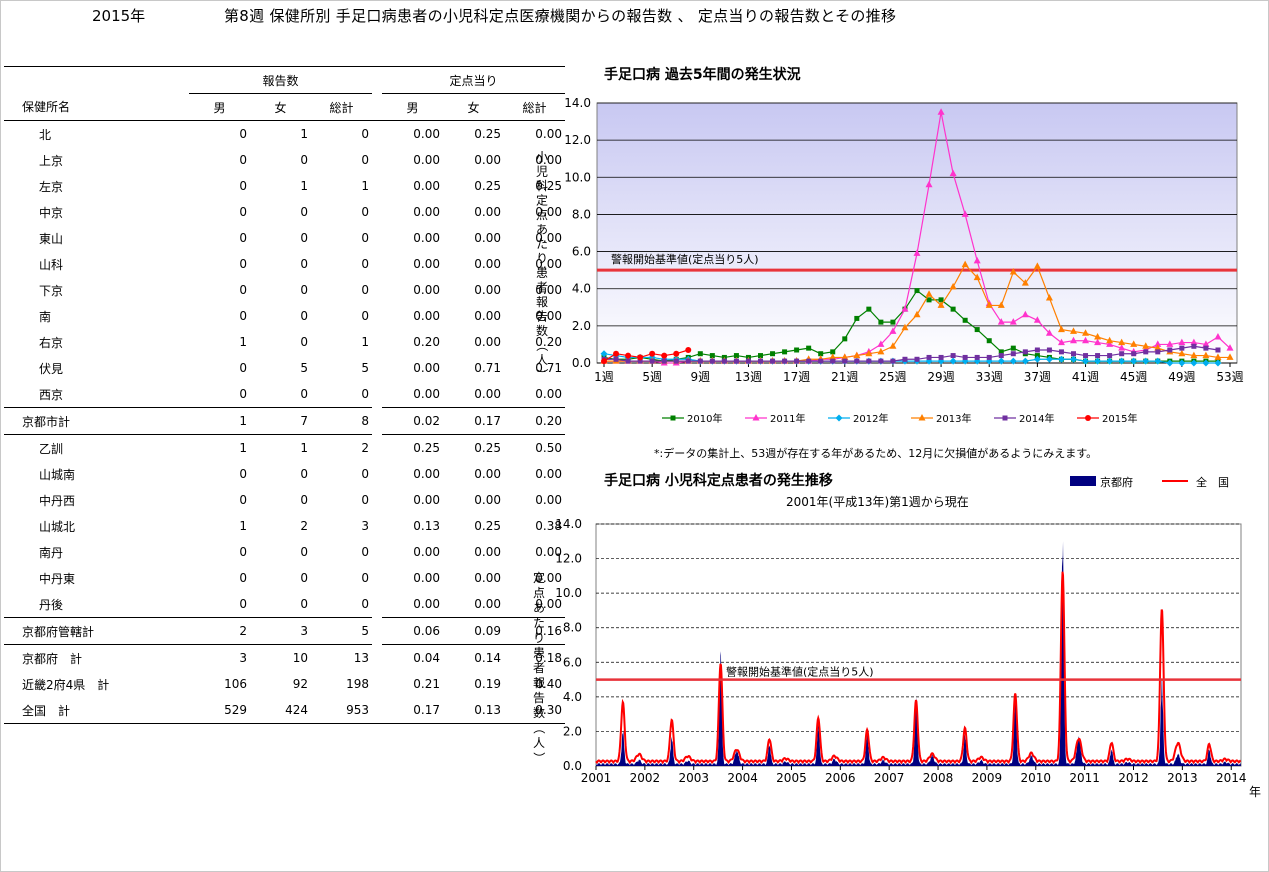 The image size is (1269, 872). Describe the element at coordinates (596, 778) in the screenshot. I see `chart2-x-tick-label: 2001` at that location.